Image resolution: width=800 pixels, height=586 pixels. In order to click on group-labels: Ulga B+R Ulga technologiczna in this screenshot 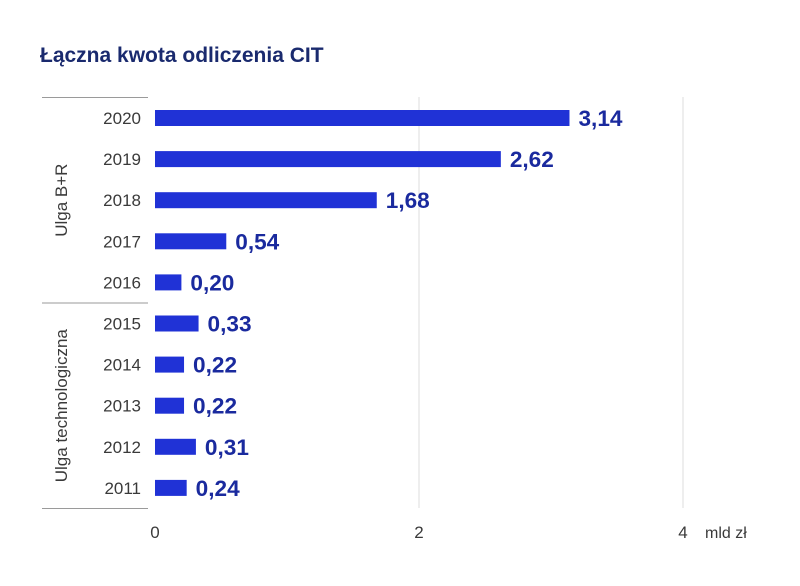, I will do `click(61, 323)`.